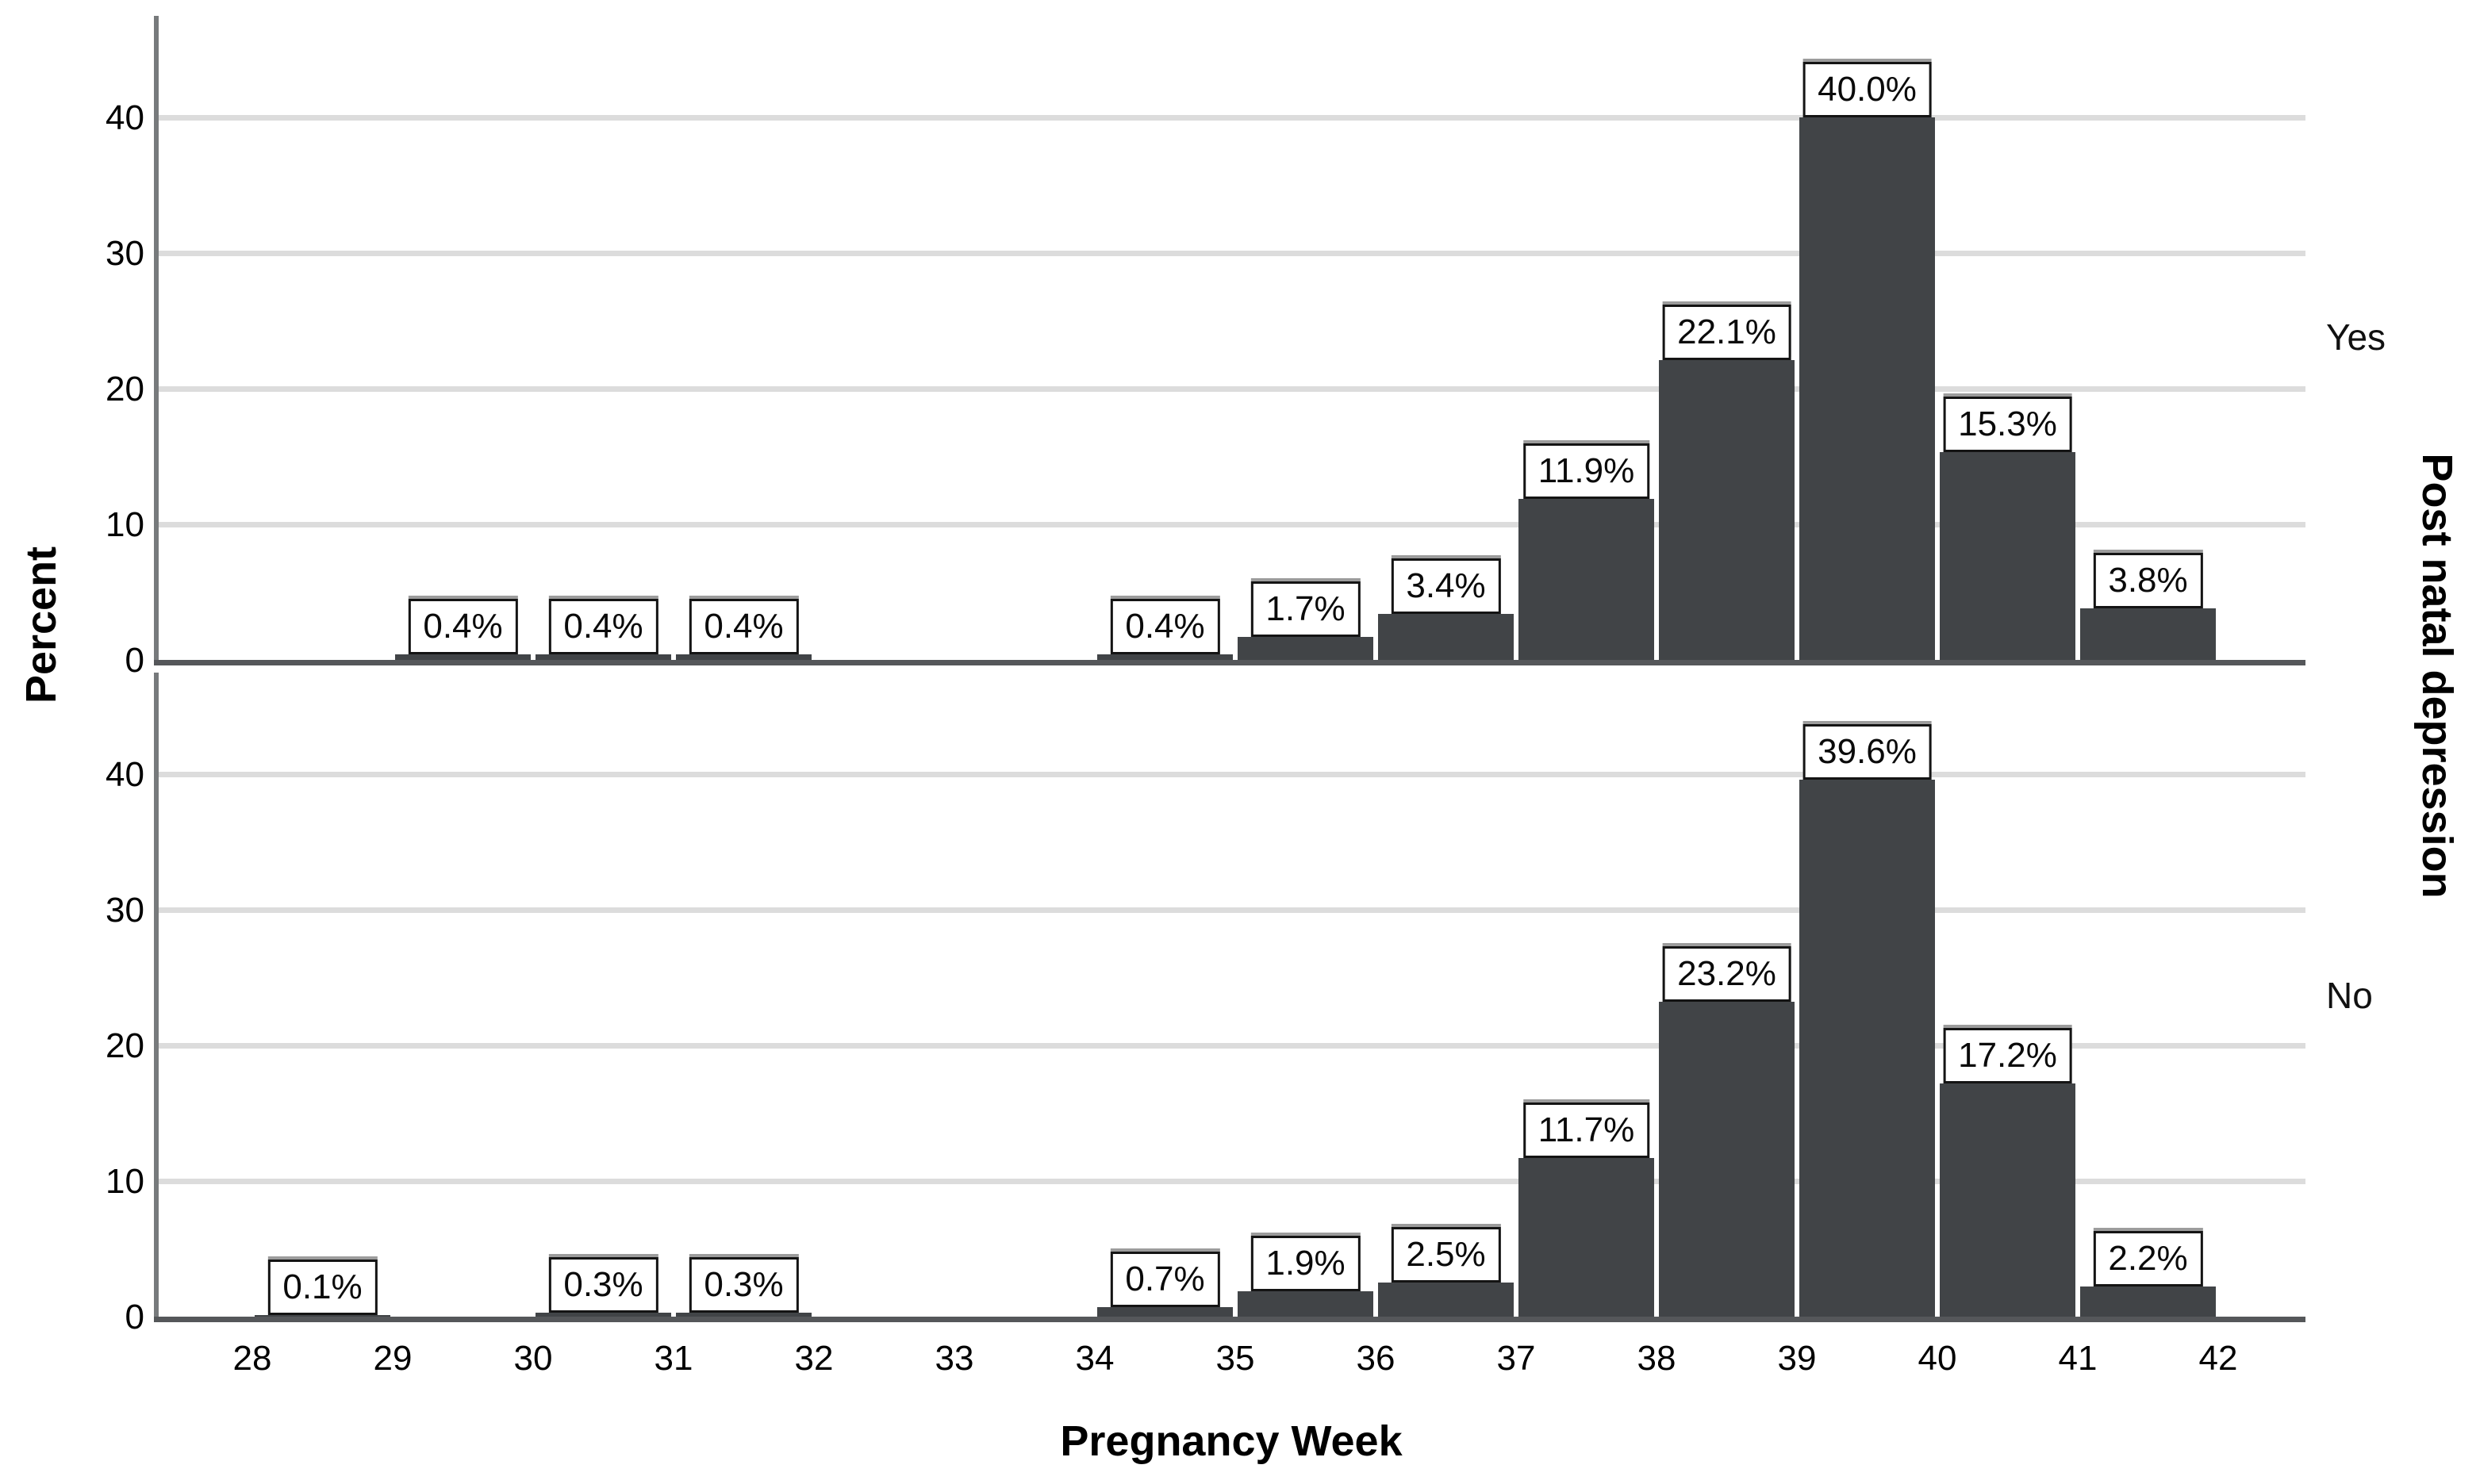 The height and width of the screenshot is (1484, 2480). I want to click on bar-value-label: 2.5%, so click(1446, 1254).